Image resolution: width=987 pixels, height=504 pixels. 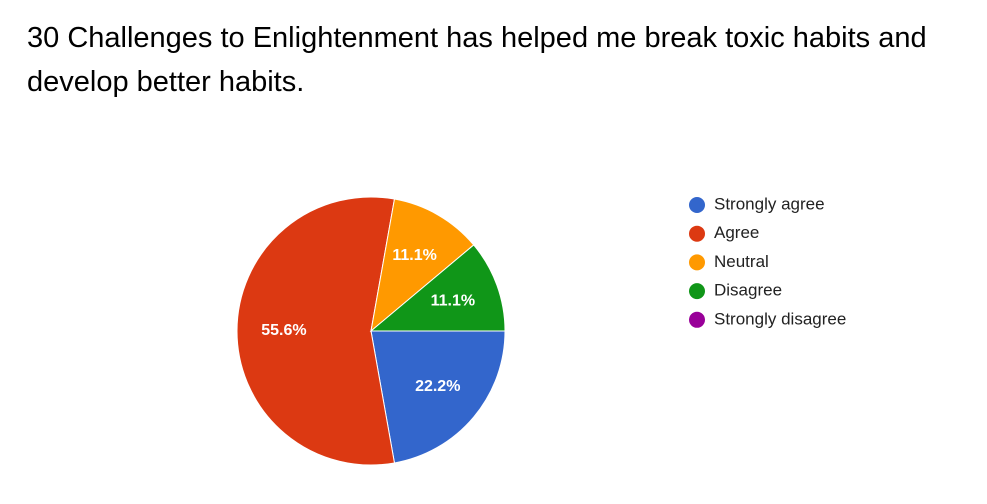 What do you see at coordinates (741, 261) in the screenshot?
I see `legend-label: Neutral` at bounding box center [741, 261].